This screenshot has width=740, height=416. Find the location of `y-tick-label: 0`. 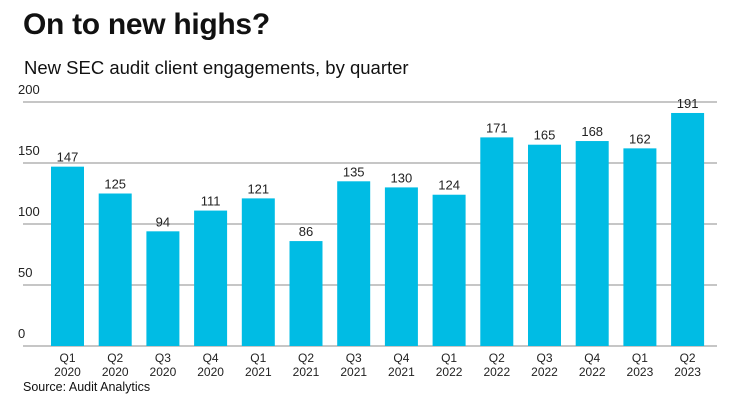

y-tick-label: 0 is located at coordinates (21, 333).